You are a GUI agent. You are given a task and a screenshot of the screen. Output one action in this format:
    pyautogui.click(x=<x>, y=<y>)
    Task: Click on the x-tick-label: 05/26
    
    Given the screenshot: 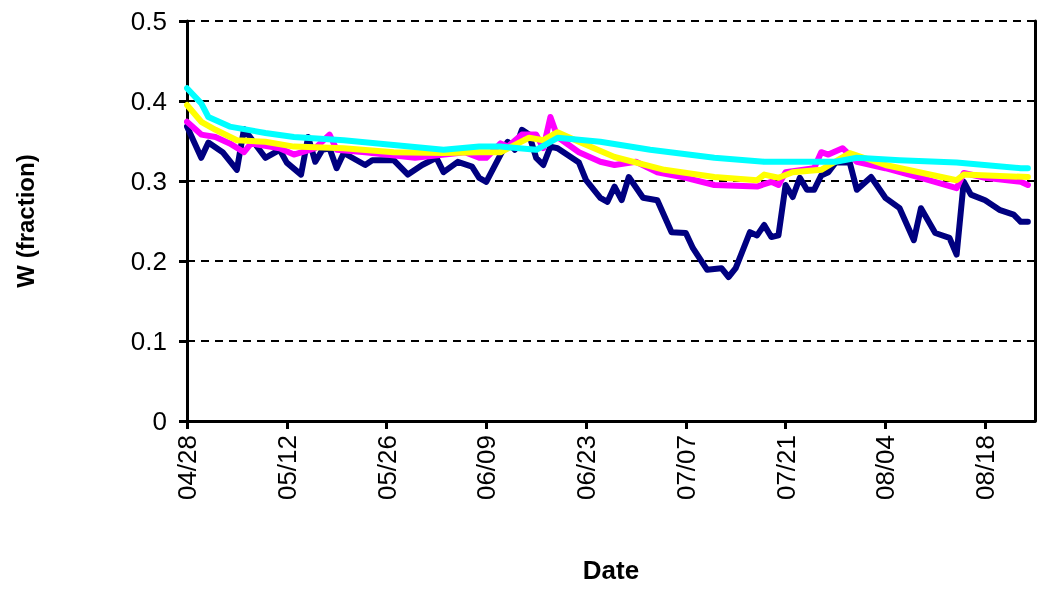 What is the action you would take?
    pyautogui.click(x=386, y=468)
    